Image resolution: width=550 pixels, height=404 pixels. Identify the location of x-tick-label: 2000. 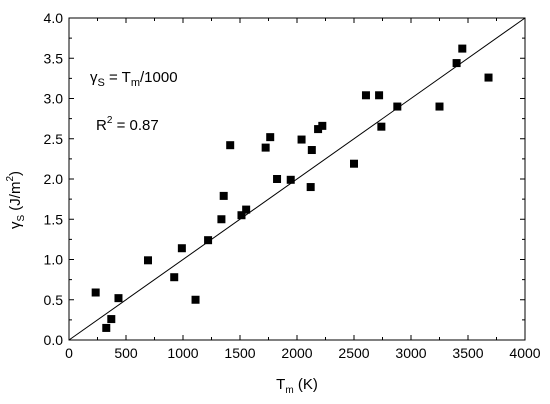
(296, 353).